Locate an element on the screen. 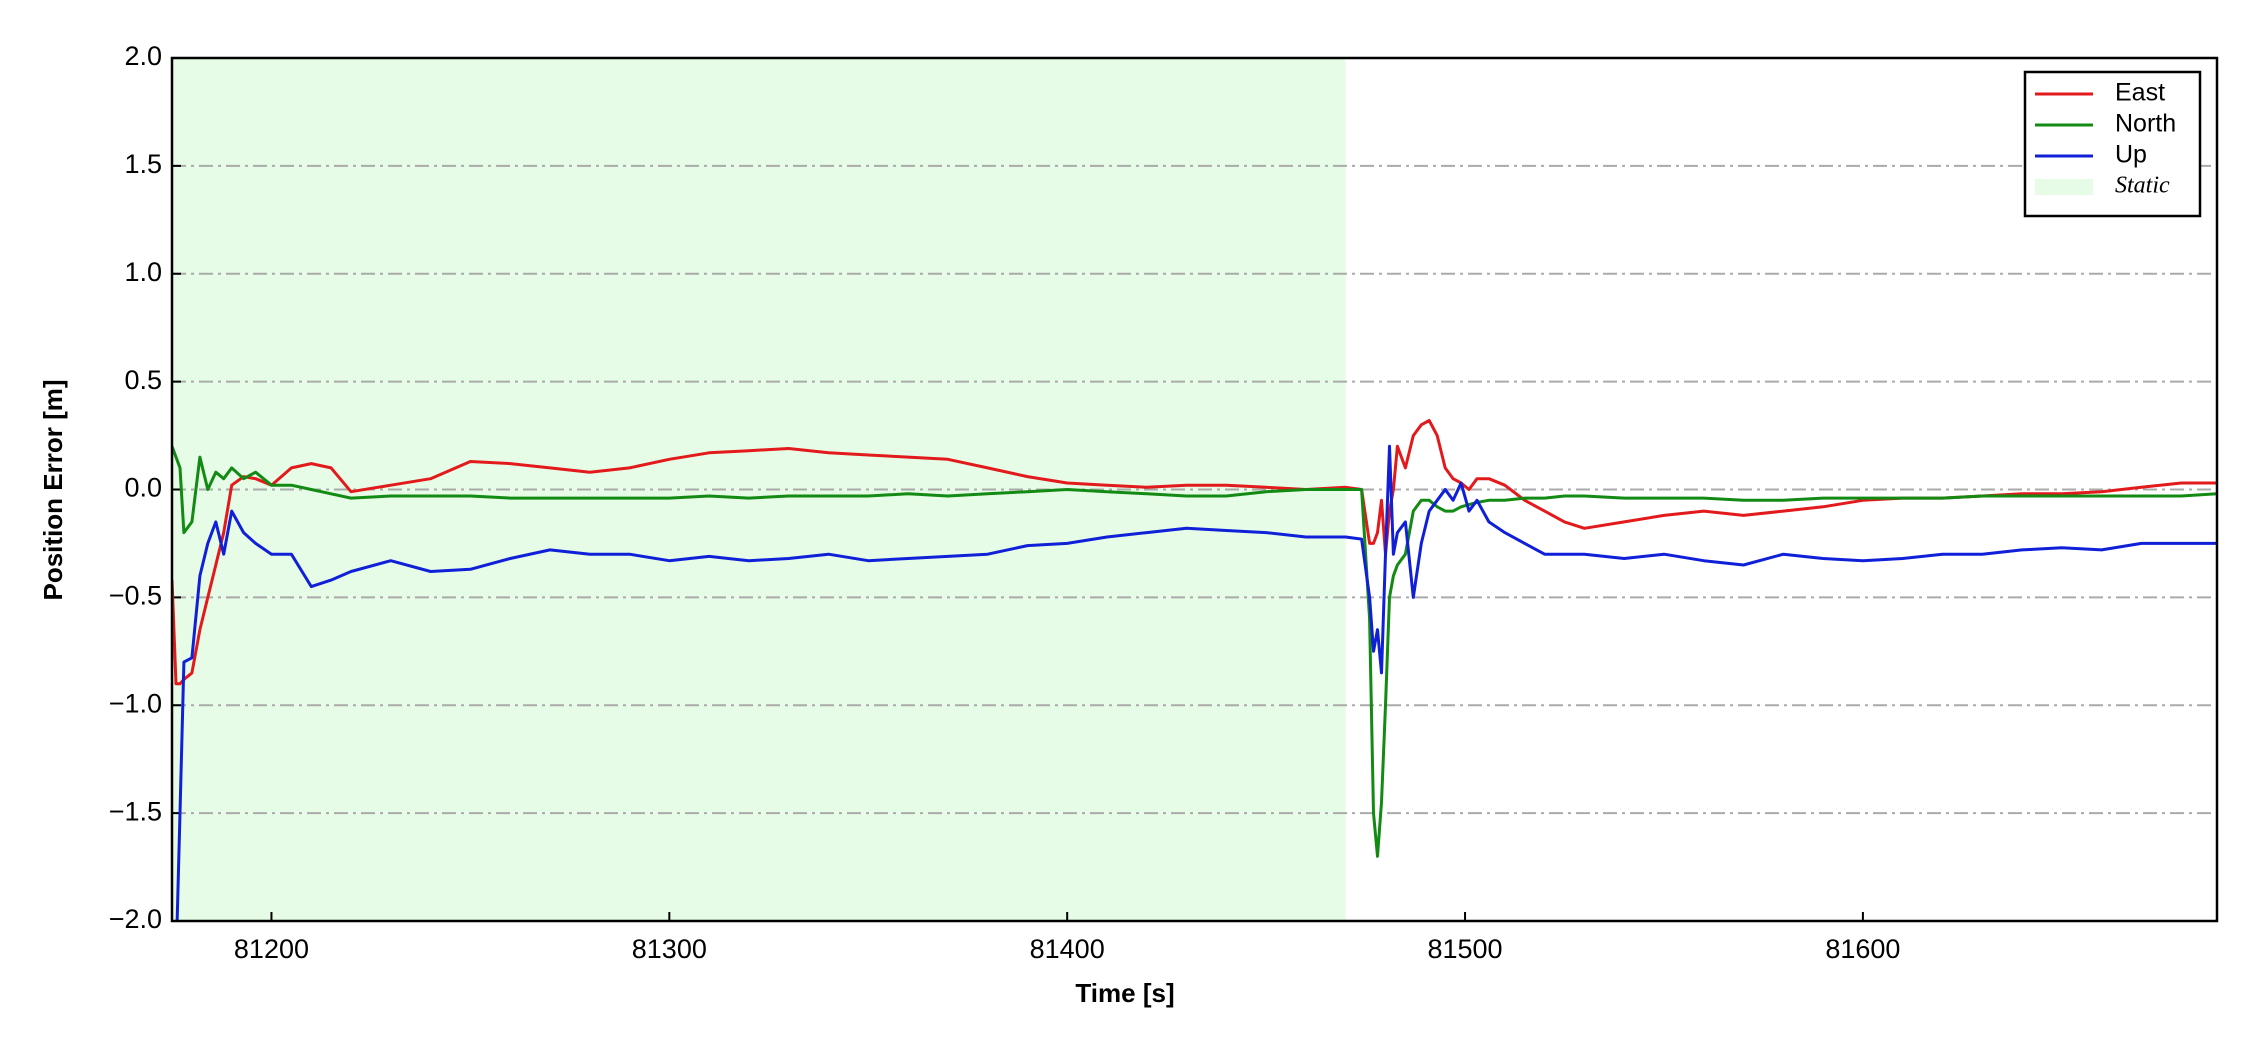  x-tick-label: 81200 is located at coordinates (271, 949).